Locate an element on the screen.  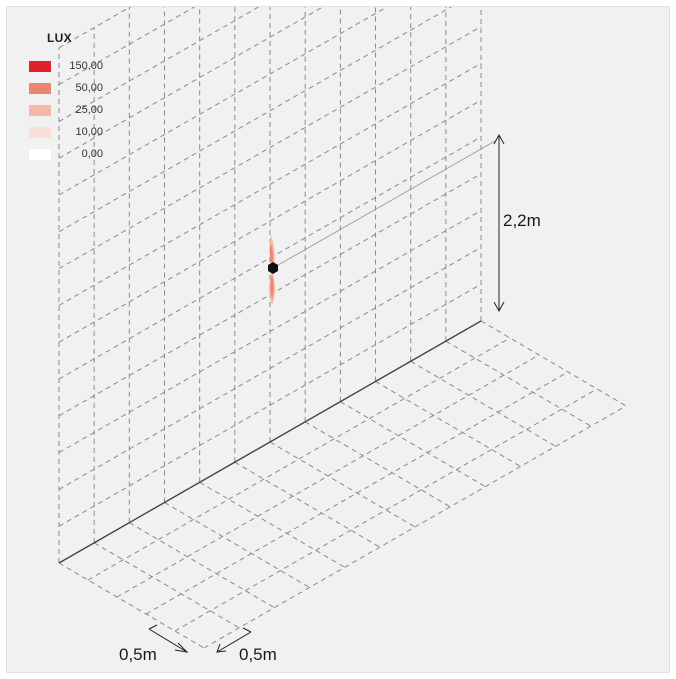
light-beam-lower-core is located at coordinates (272, 287).